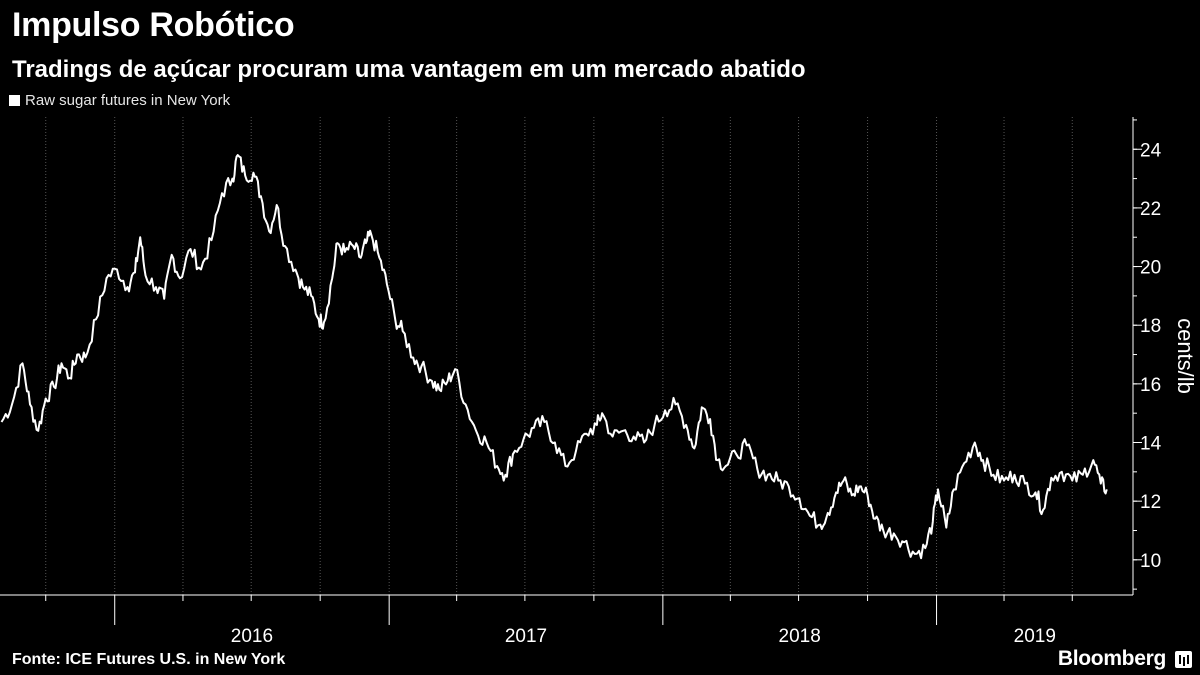 This screenshot has width=1200, height=675. What do you see at coordinates (1183, 659) in the screenshot?
I see `bloomberg-logo-icon` at bounding box center [1183, 659].